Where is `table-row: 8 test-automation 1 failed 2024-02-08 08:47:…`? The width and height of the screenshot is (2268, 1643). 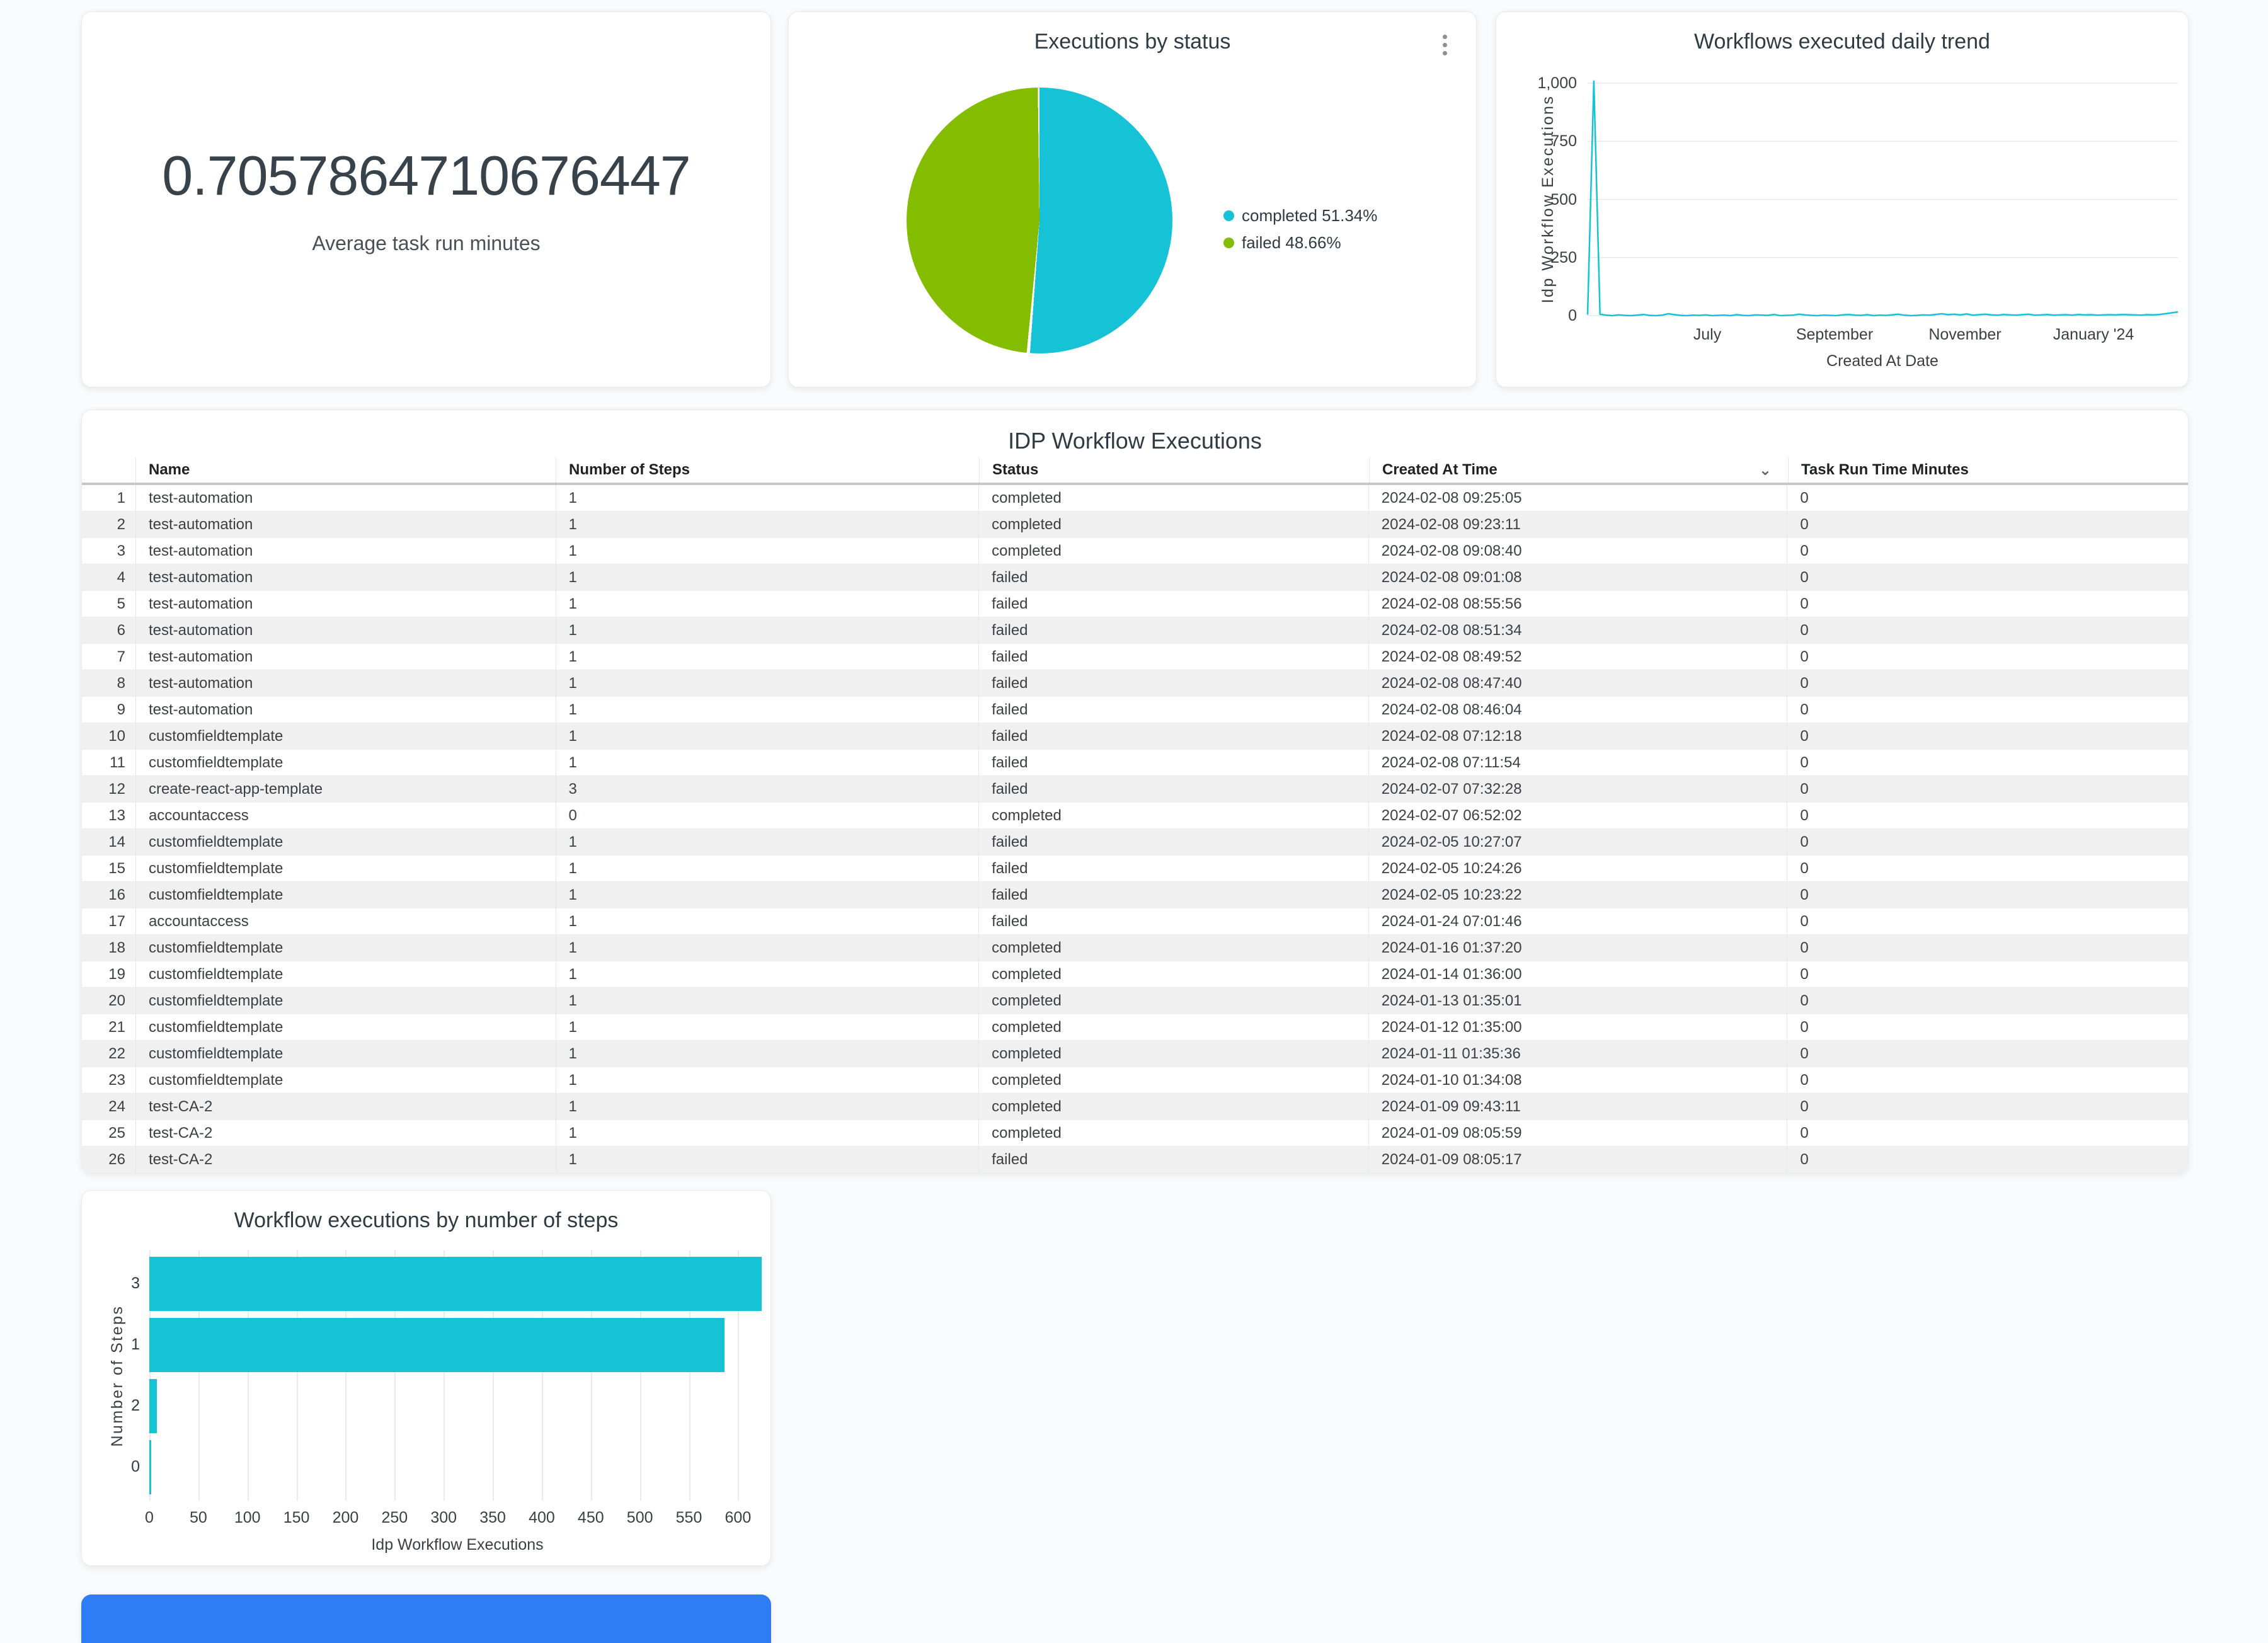 table-row: 8 test-automation 1 failed 2024-02-08 08:47:… is located at coordinates (1135, 683).